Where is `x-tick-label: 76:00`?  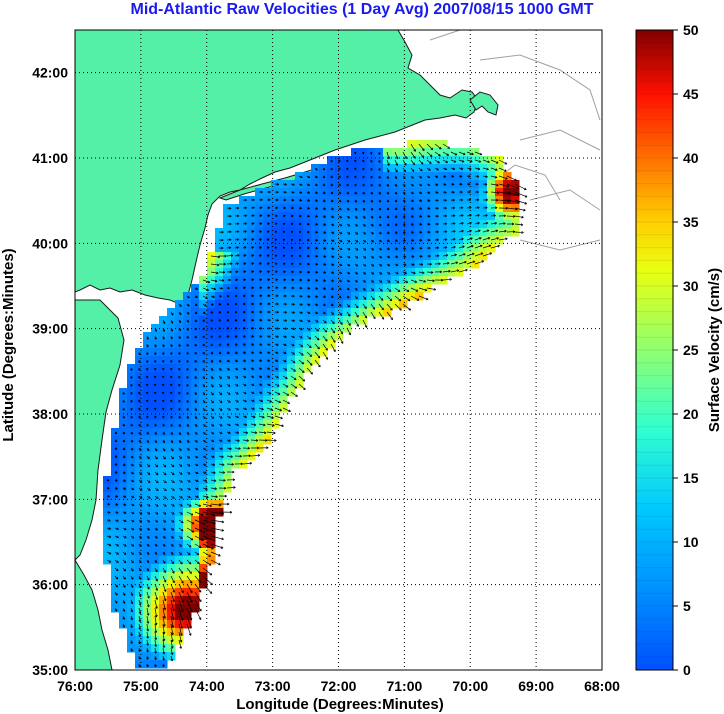
x-tick-label: 76:00 is located at coordinates (75, 686).